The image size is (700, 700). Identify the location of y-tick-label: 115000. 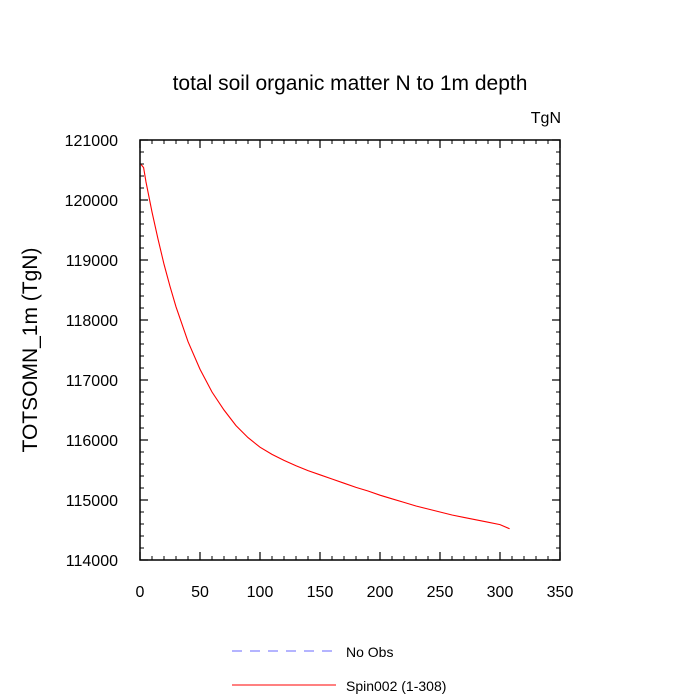
(92, 501).